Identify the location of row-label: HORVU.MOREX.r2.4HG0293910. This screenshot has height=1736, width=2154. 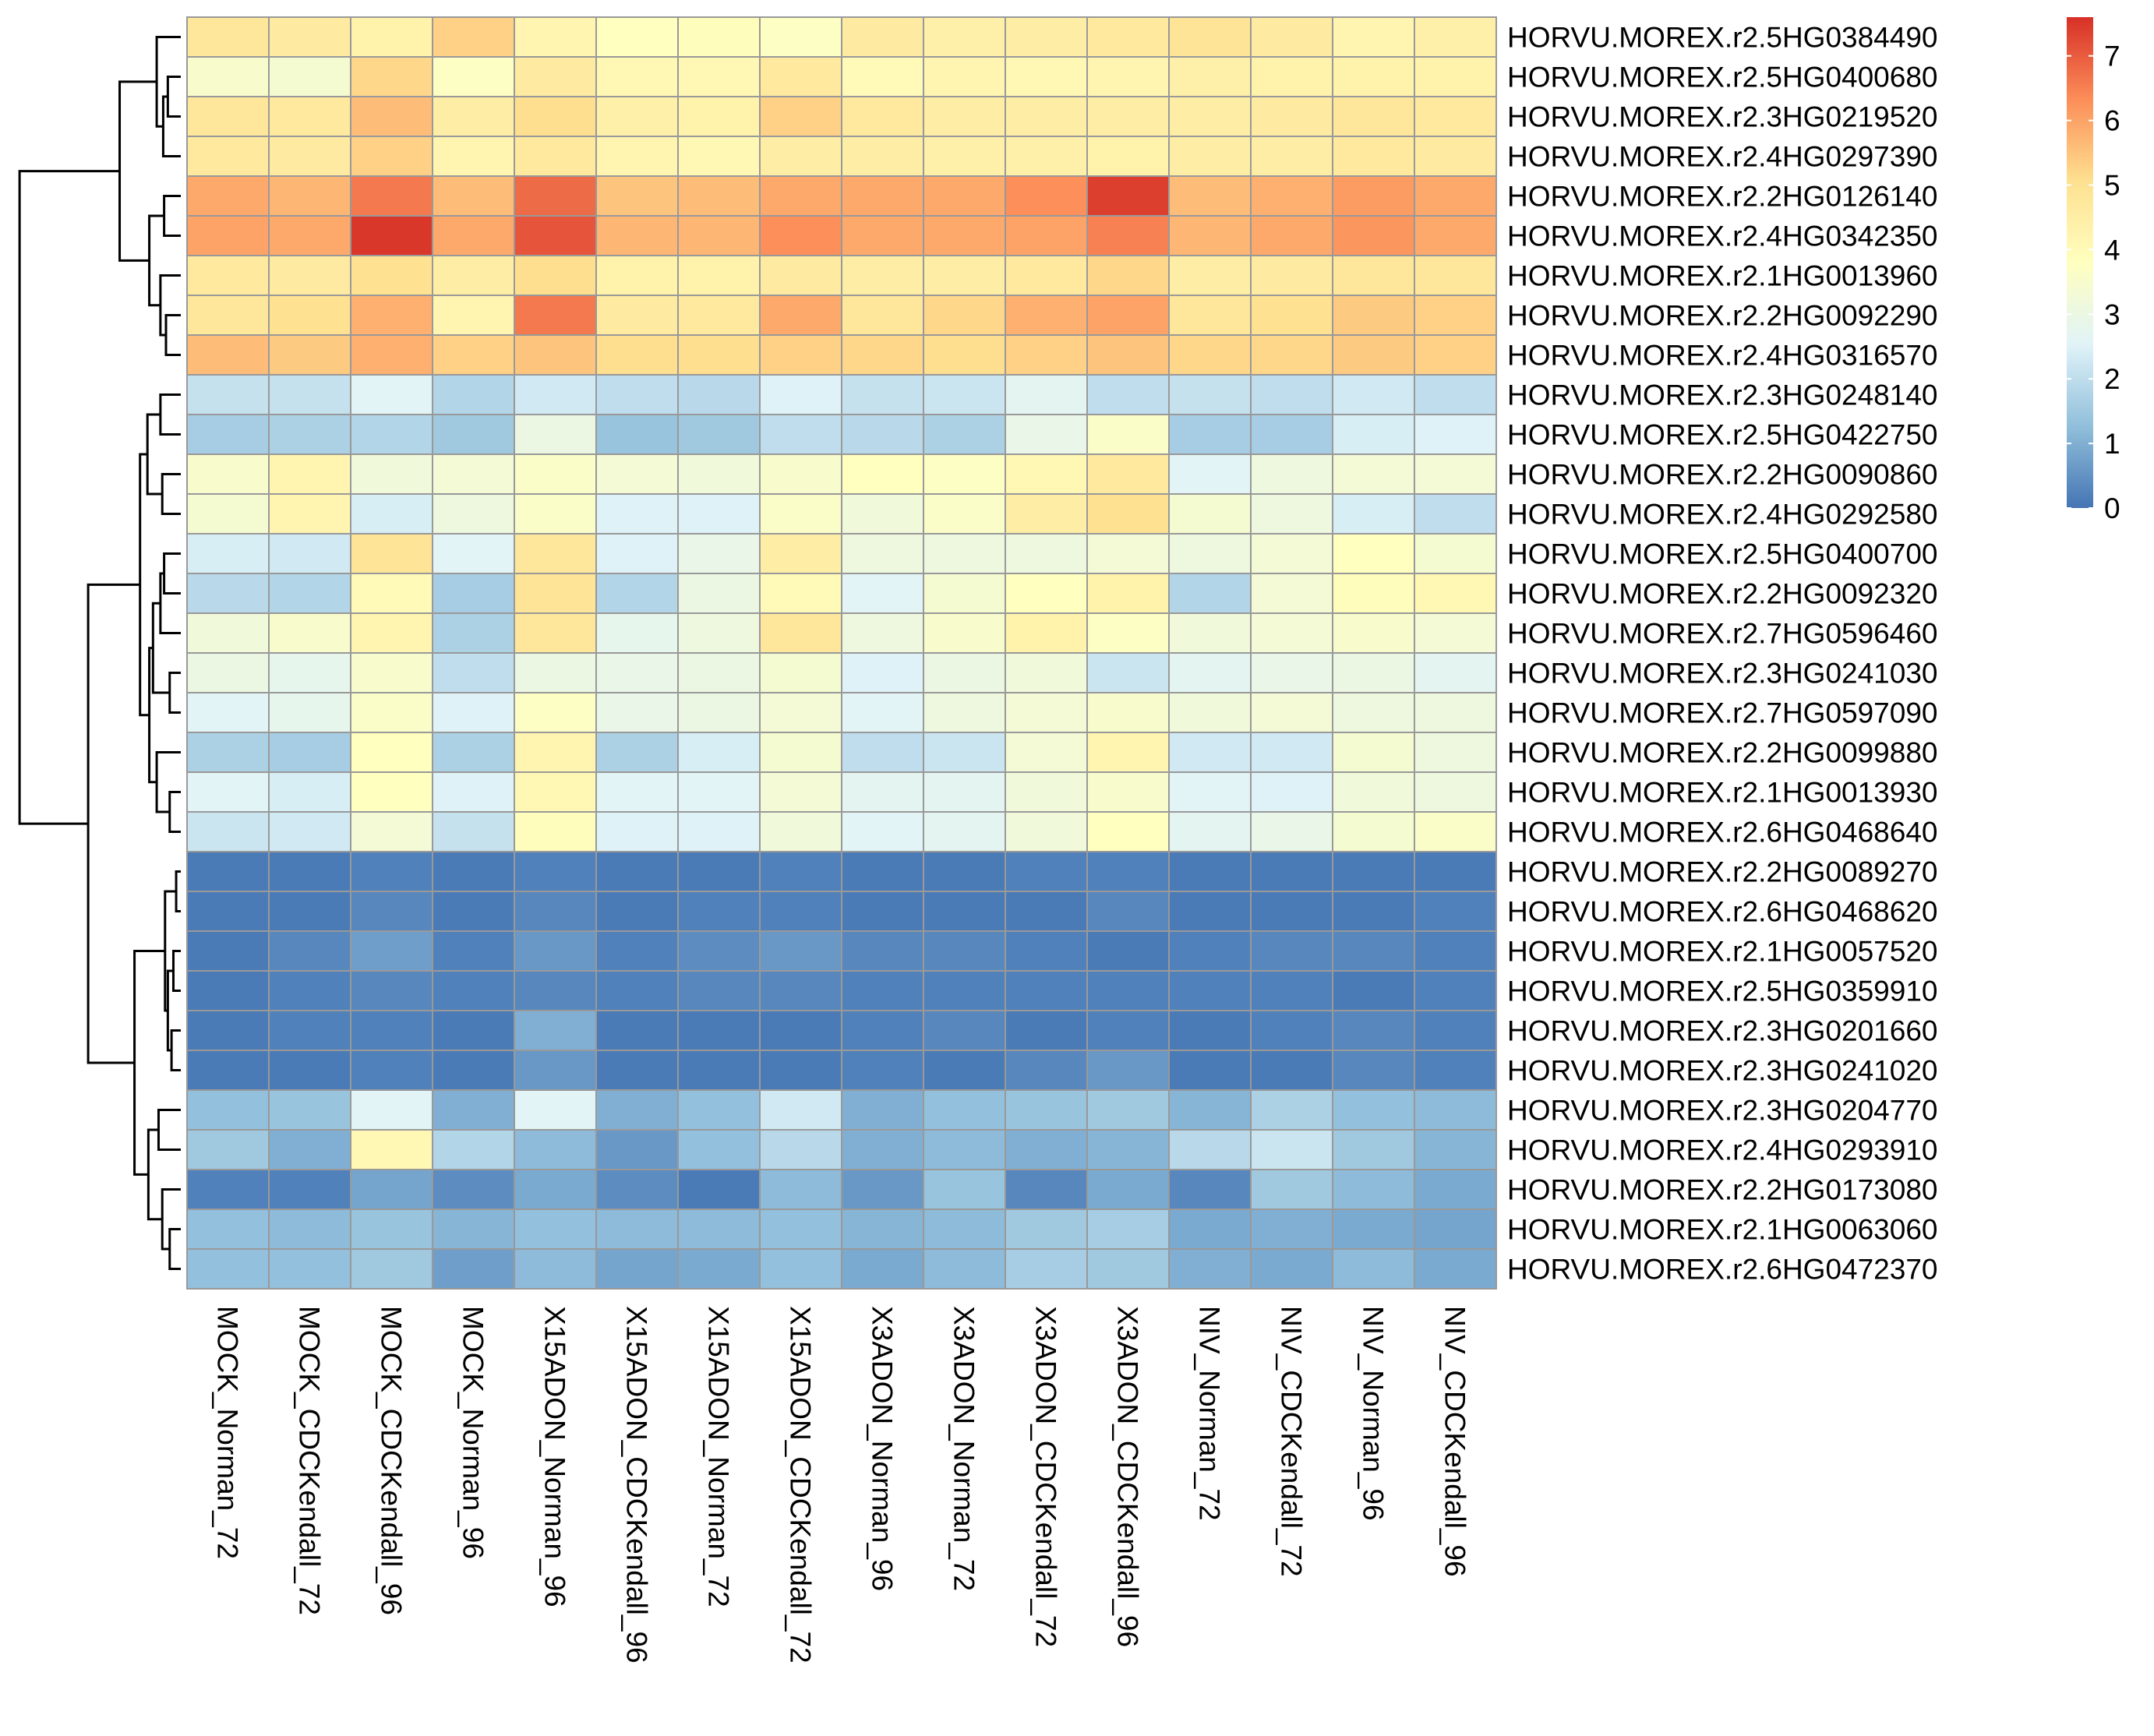
(1723, 1150).